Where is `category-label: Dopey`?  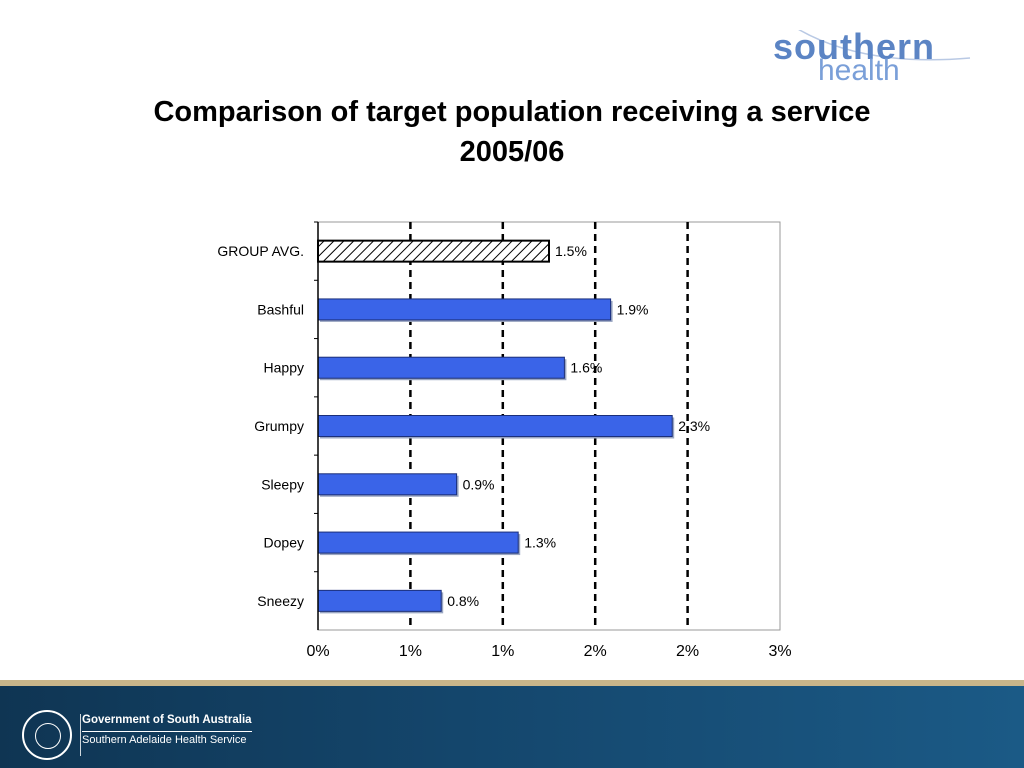 category-label: Dopey is located at coordinates (284, 543).